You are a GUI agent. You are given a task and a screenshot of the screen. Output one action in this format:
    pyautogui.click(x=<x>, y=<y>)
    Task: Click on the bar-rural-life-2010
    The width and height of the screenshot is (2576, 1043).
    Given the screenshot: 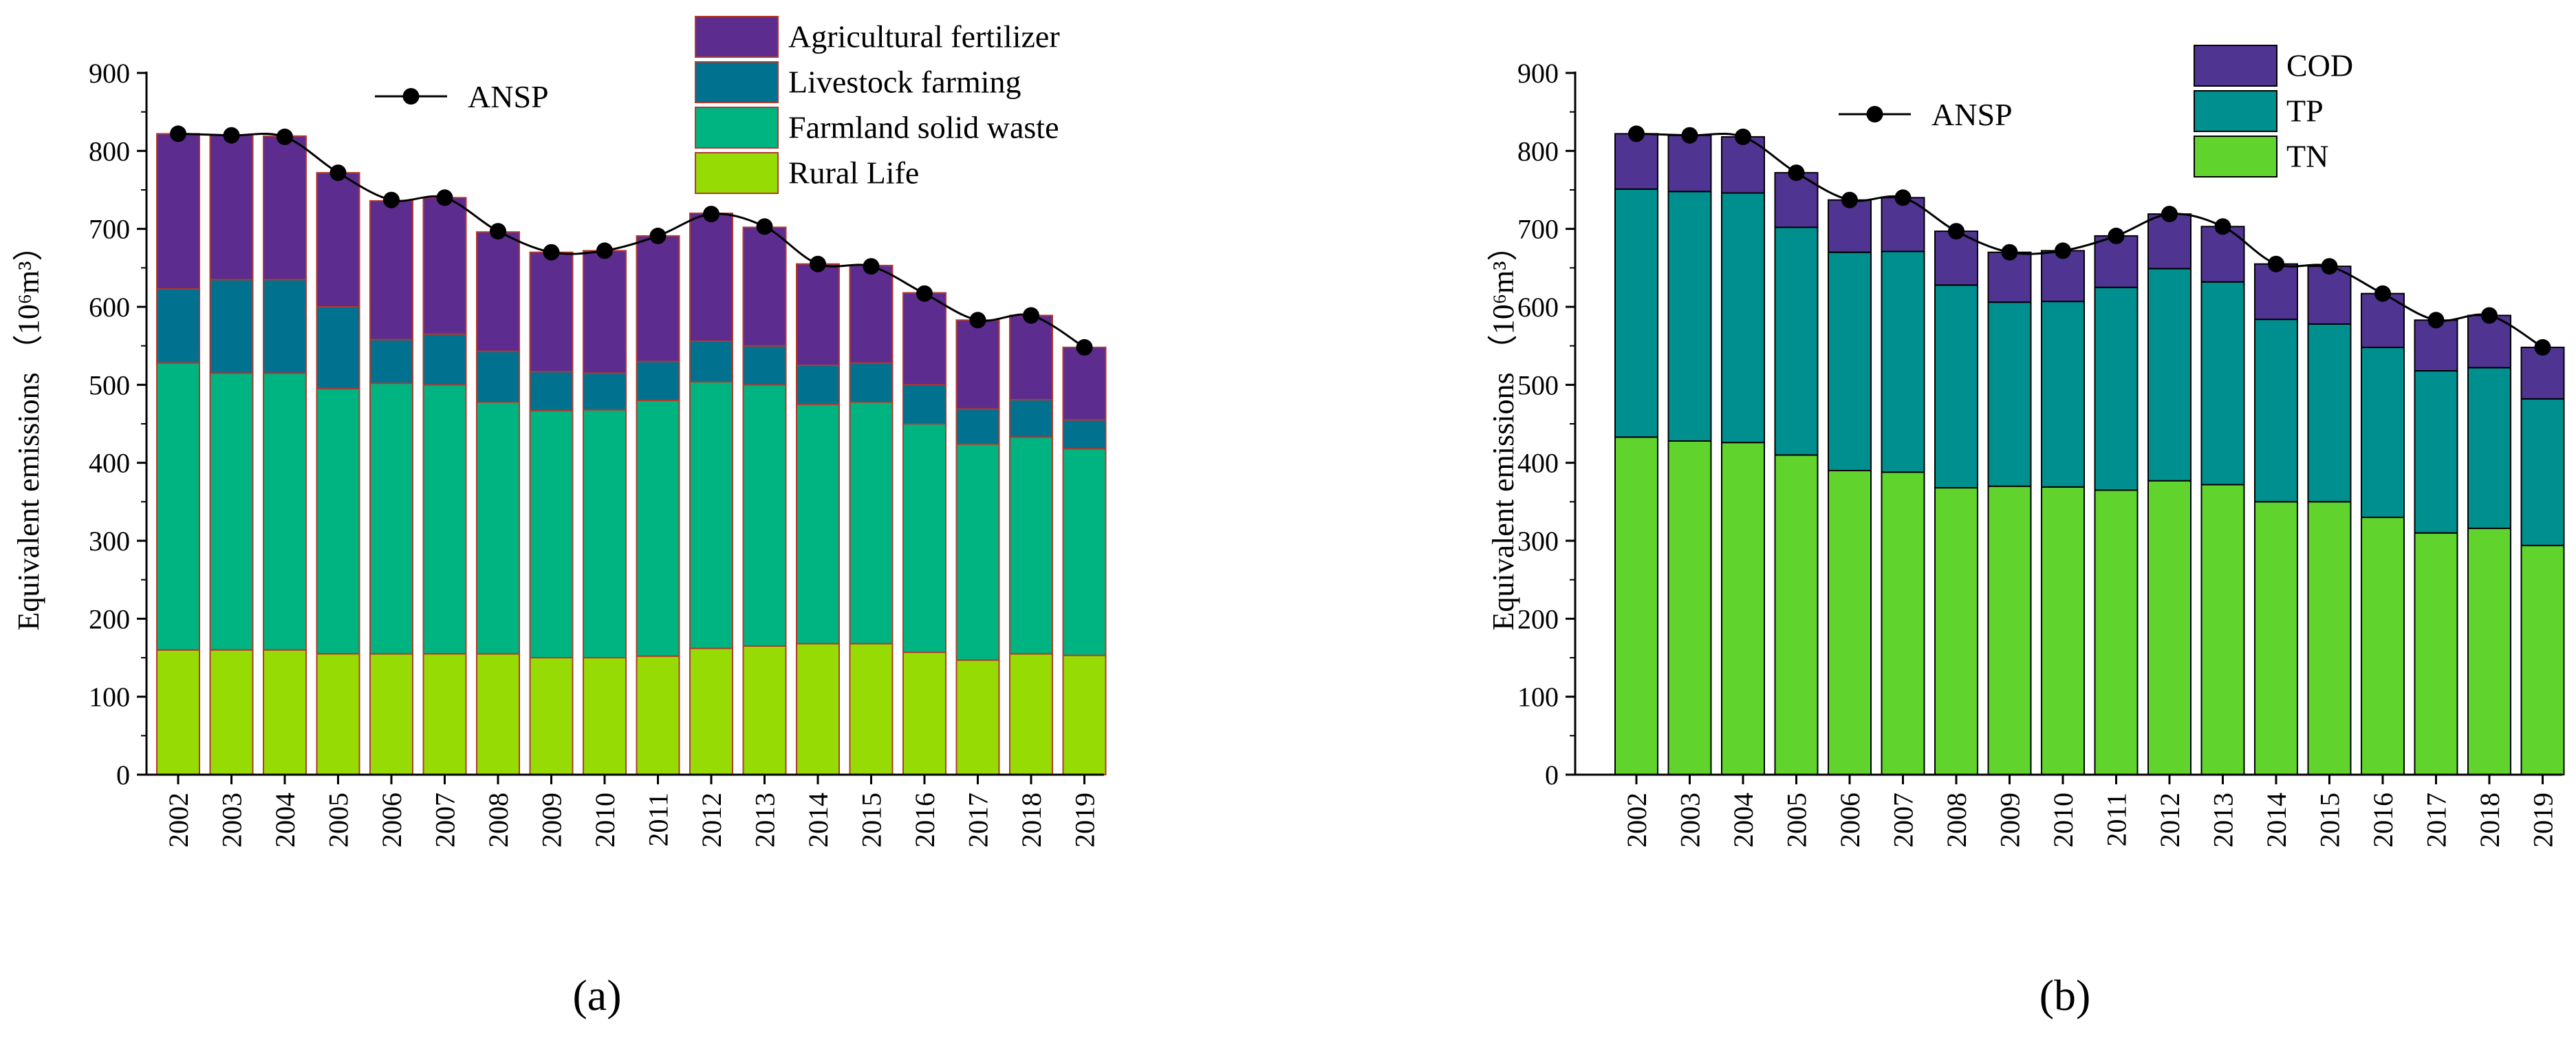 What is the action you would take?
    pyautogui.click(x=605, y=716)
    